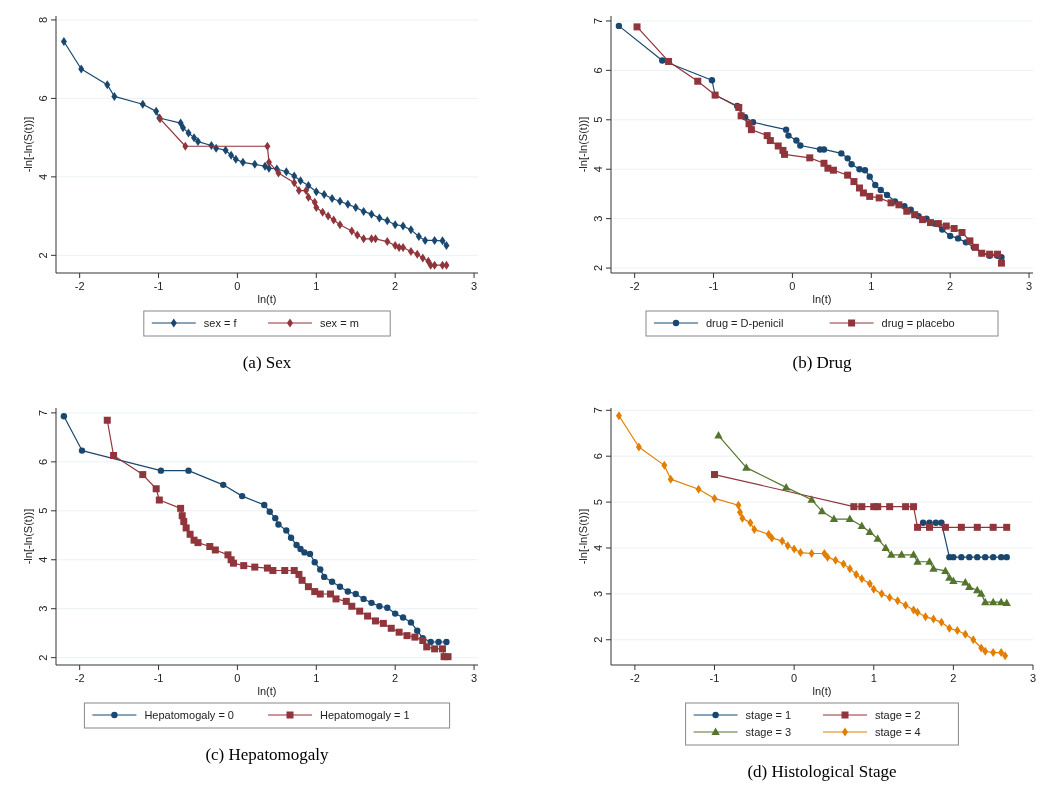  What do you see at coordinates (898, 732) in the screenshot?
I see `legend-label: stage = 4` at bounding box center [898, 732].